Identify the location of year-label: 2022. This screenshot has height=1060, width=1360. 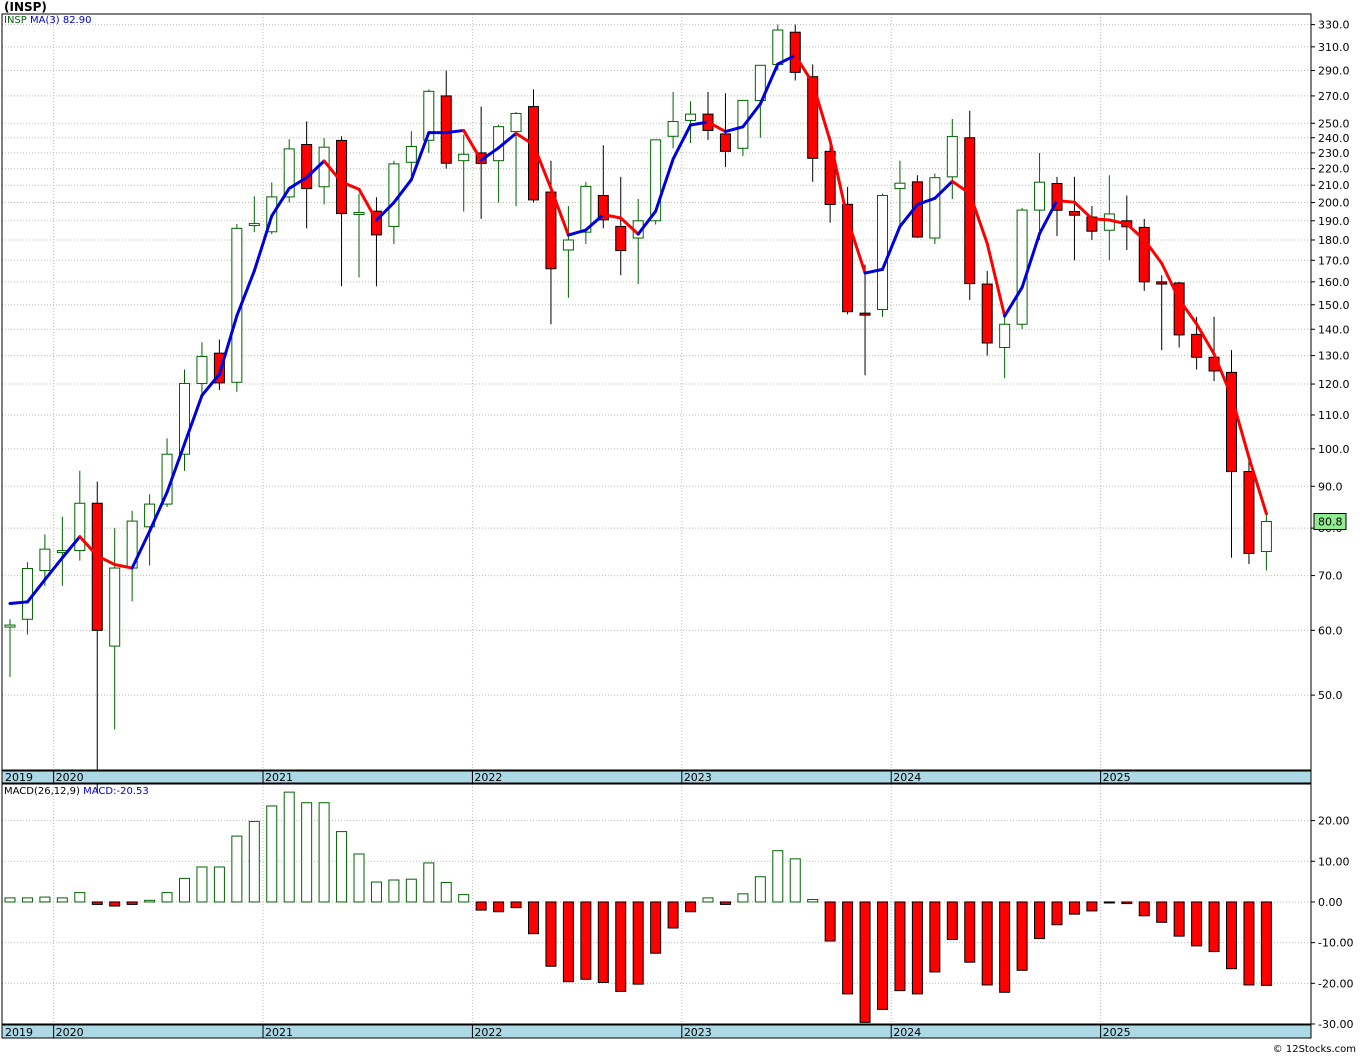
(488, 777).